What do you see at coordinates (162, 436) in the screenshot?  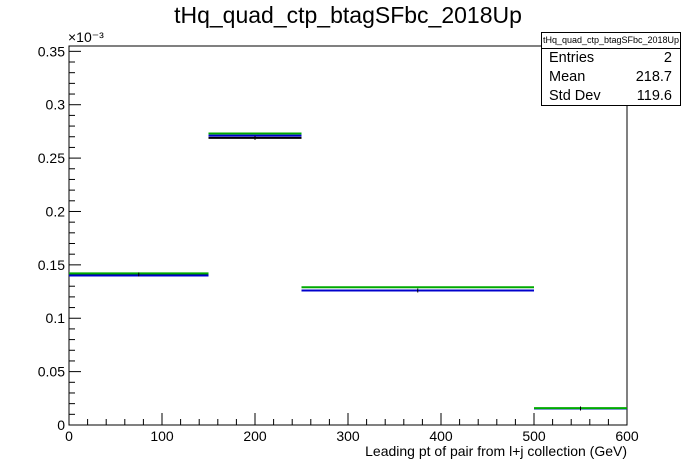 I see `x-tick-label: 100` at bounding box center [162, 436].